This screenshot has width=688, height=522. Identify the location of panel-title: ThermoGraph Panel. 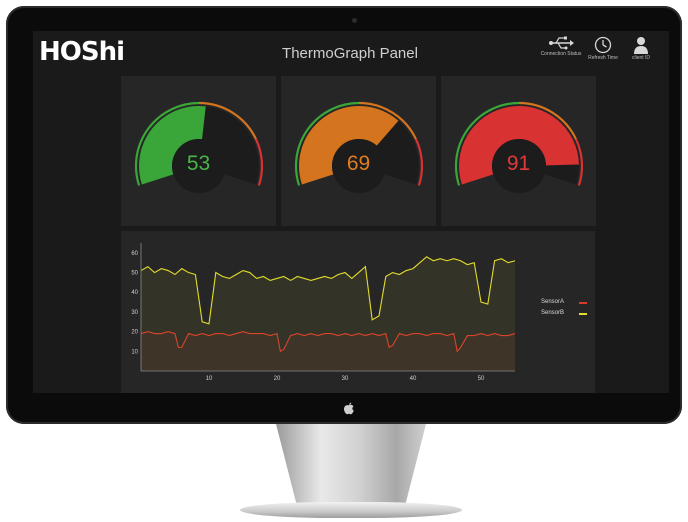
(350, 53).